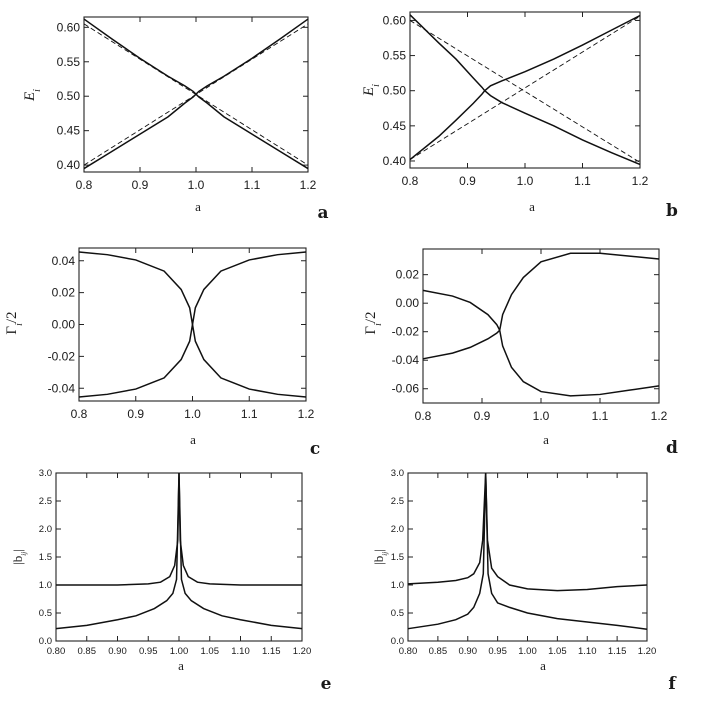  Describe the element at coordinates (672, 448) in the screenshot. I see `panel-label: d` at that location.